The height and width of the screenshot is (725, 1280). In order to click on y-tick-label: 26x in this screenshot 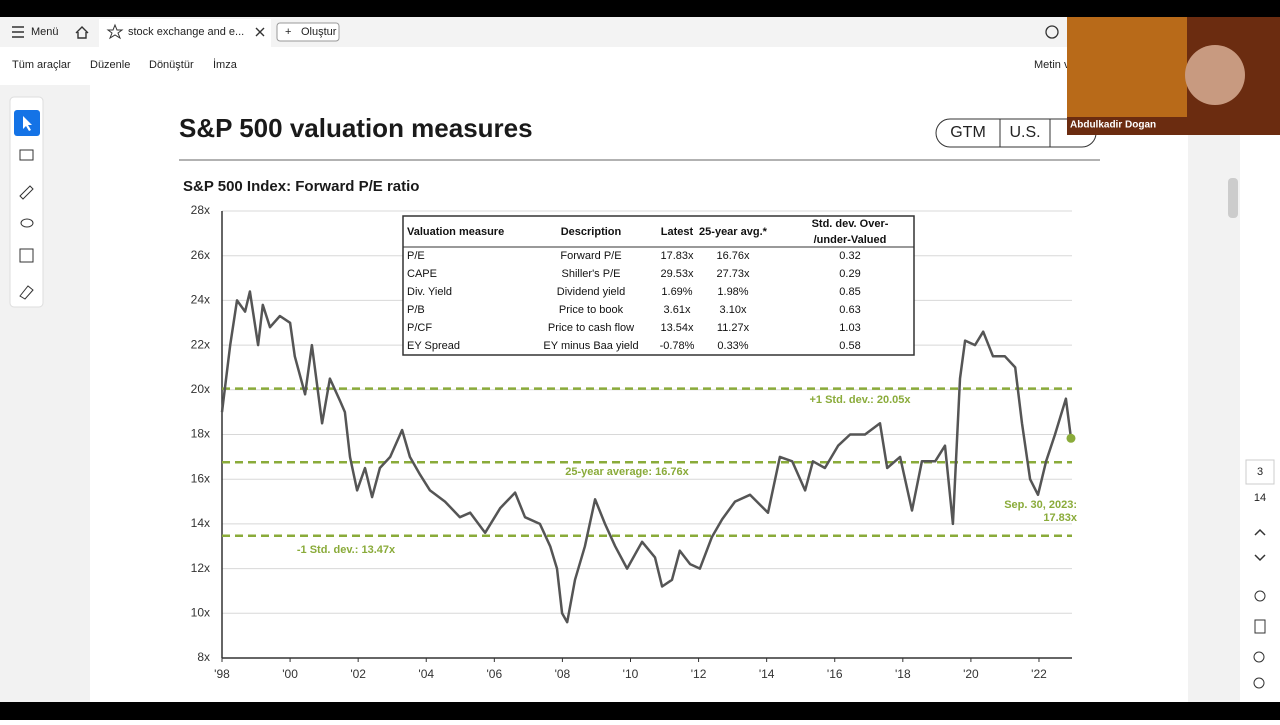, I will do `click(200, 255)`.